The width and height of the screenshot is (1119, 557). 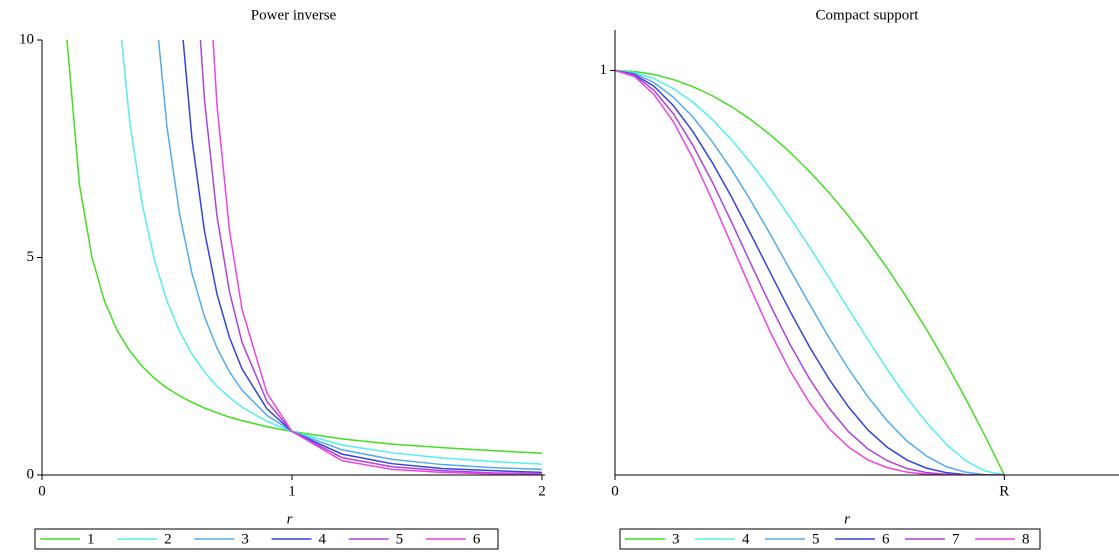 I want to click on legend-label: 2, so click(x=168, y=539).